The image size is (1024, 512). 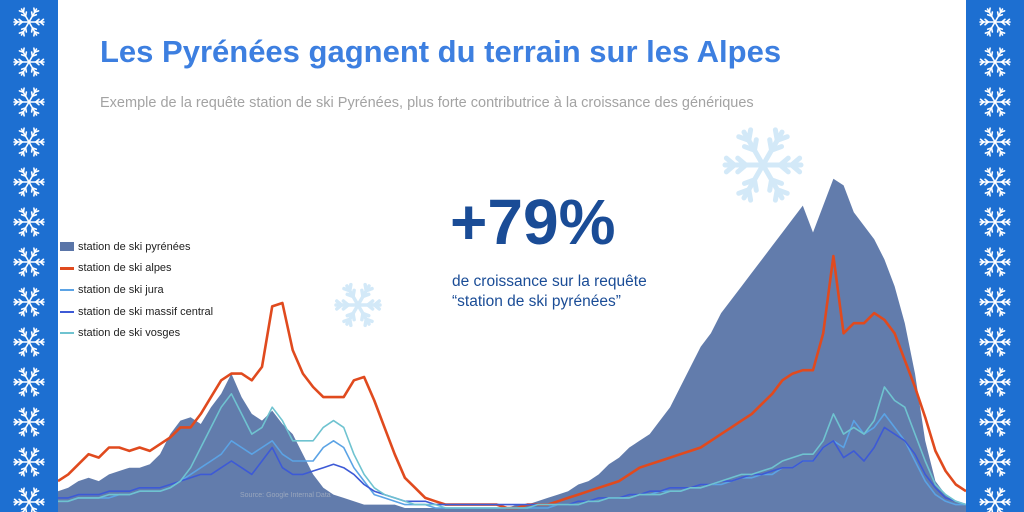 What do you see at coordinates (125, 268) in the screenshot?
I see `legend-label: station de ski alpes` at bounding box center [125, 268].